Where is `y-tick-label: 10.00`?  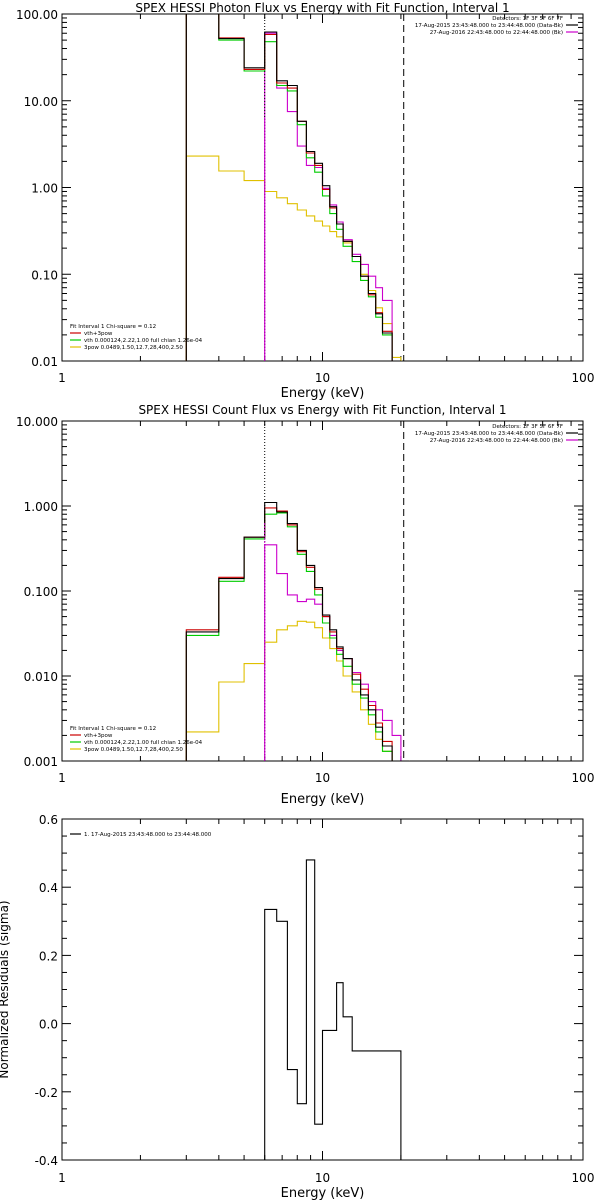
y-tick-label: 10.00 is located at coordinates (41, 102).